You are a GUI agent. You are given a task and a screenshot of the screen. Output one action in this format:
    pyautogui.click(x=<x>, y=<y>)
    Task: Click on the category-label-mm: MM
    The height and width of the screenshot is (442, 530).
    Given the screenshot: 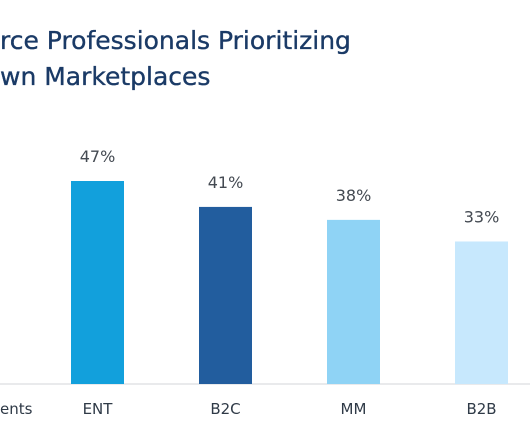 What is the action you would take?
    pyautogui.click(x=354, y=409)
    